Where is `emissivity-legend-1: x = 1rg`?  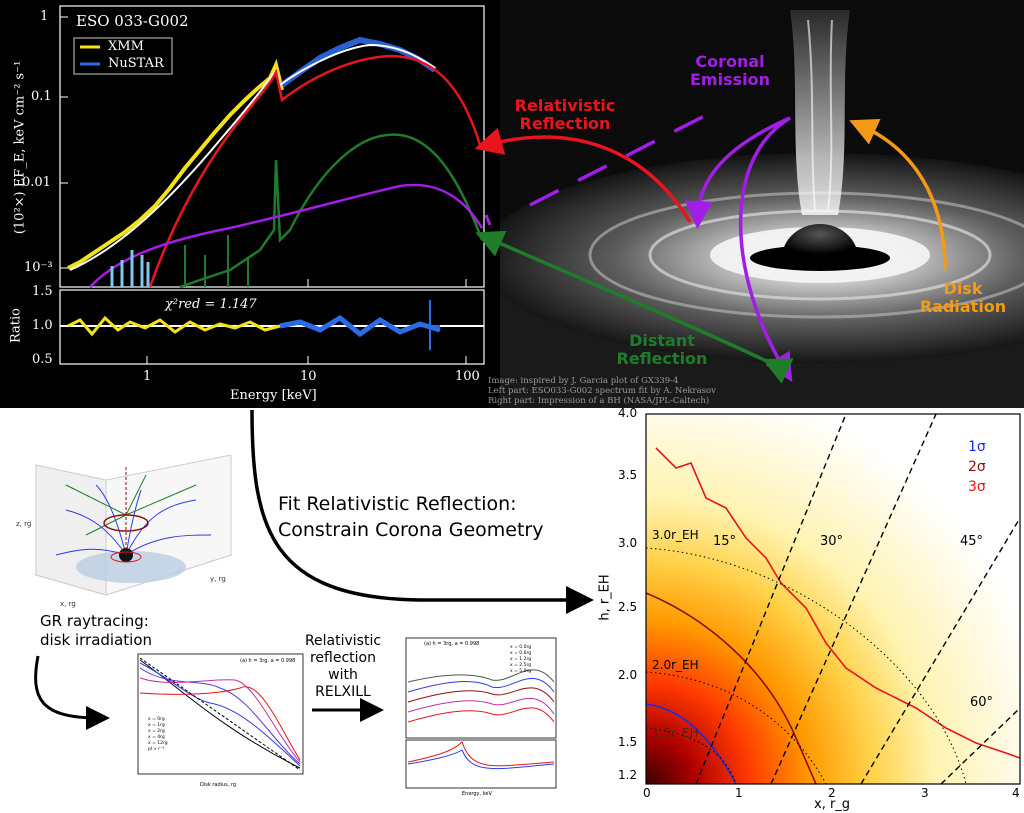 emissivity-legend-1: x = 1rg is located at coordinates (156, 725).